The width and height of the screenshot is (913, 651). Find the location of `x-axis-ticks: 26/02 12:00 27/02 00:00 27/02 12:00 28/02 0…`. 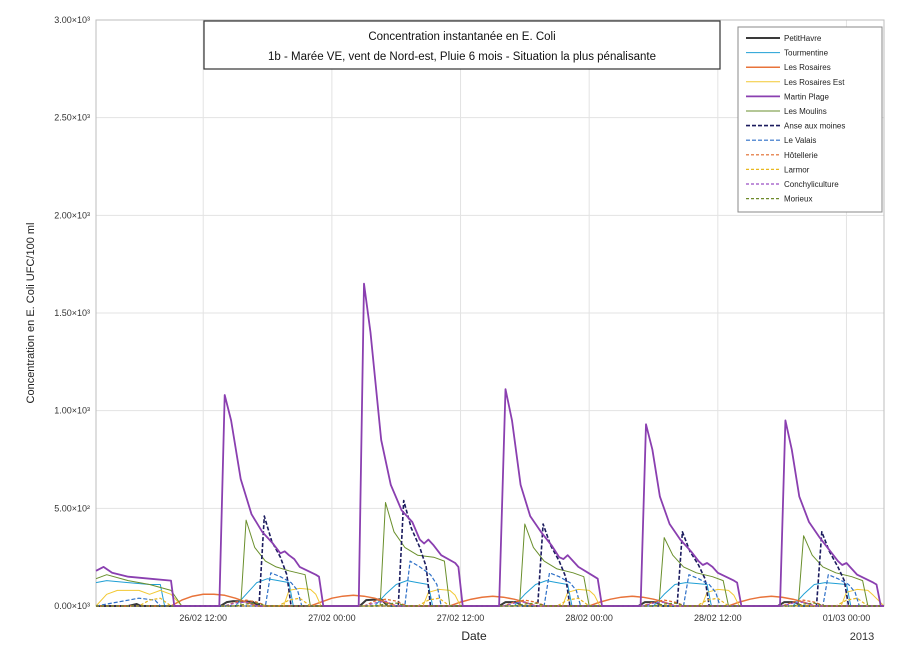

x-axis-ticks: 26/02 12:00 27/02 00:00 27/02 12:00 28/02 0… is located at coordinates (524, 618).